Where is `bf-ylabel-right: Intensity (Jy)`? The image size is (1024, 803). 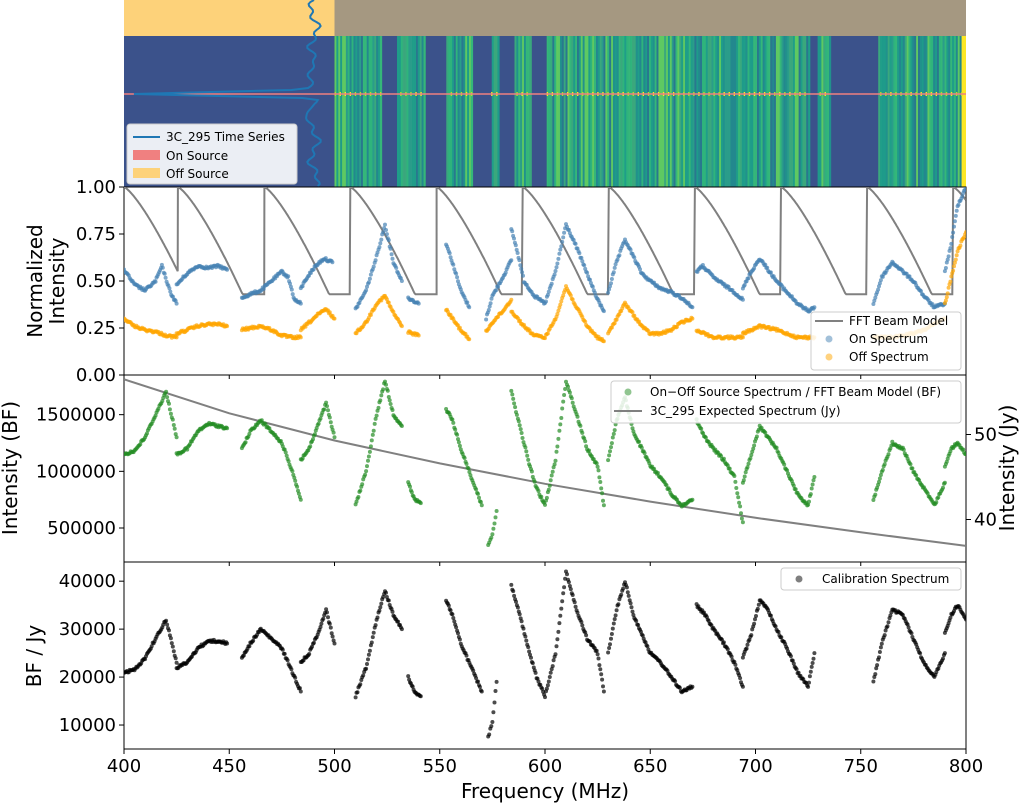 bf-ylabel-right: Intensity (Jy) is located at coordinates (1007, 468).